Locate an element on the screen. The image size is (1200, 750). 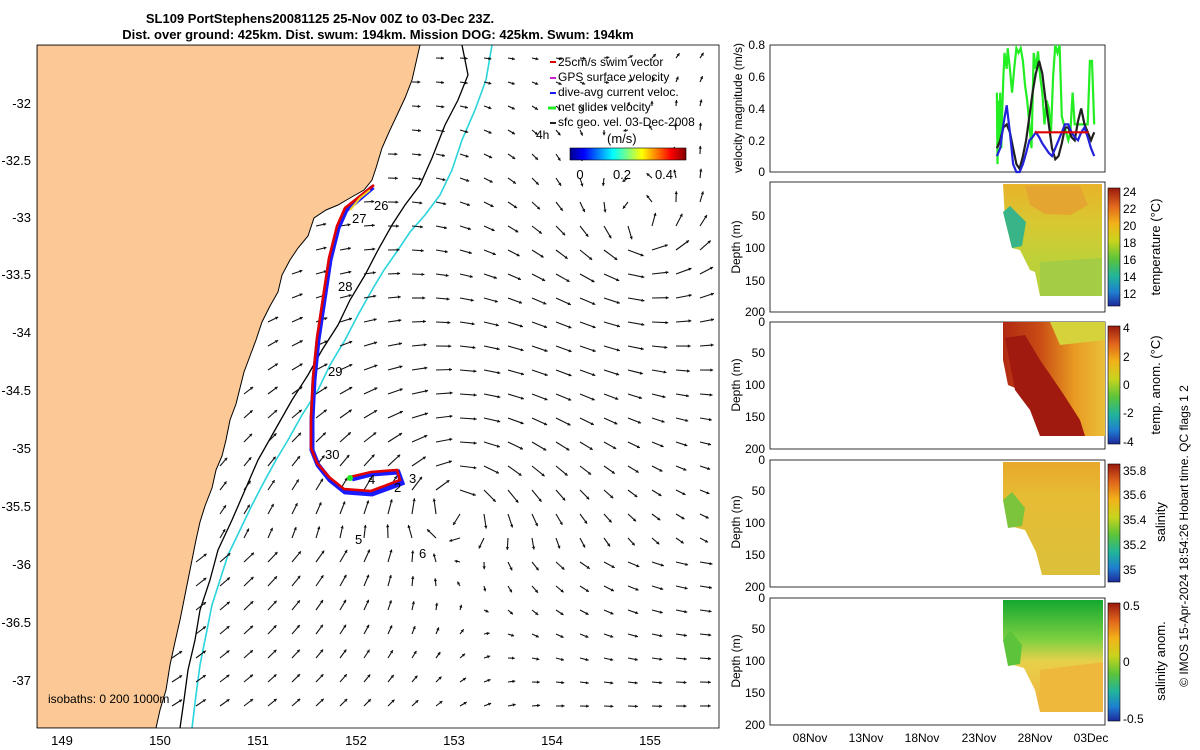
legend-entry: net glider velocity is located at coordinates (604, 107).